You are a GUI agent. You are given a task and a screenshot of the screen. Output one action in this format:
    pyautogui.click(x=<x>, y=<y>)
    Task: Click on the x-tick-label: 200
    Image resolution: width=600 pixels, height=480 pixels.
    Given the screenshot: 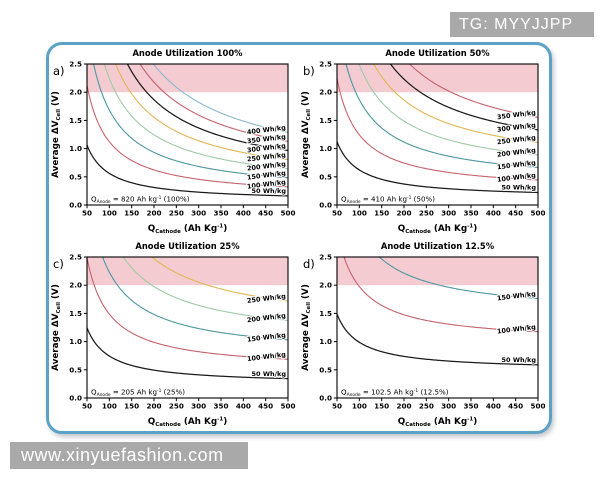 What is the action you would take?
    pyautogui.click(x=153, y=406)
    